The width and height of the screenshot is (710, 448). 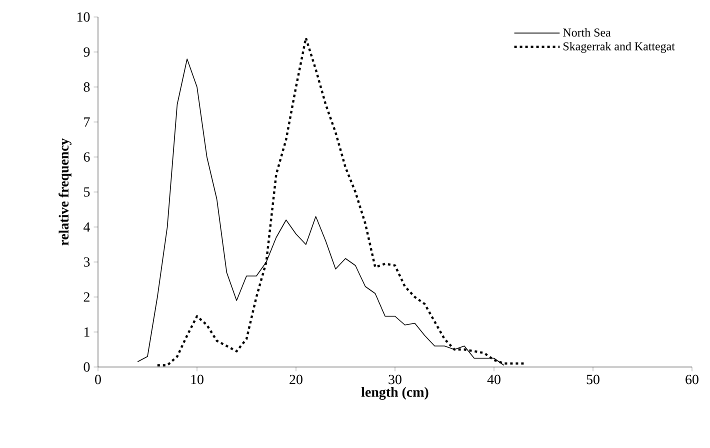 What do you see at coordinates (87, 157) in the screenshot?
I see `y-tick-label: 6` at bounding box center [87, 157].